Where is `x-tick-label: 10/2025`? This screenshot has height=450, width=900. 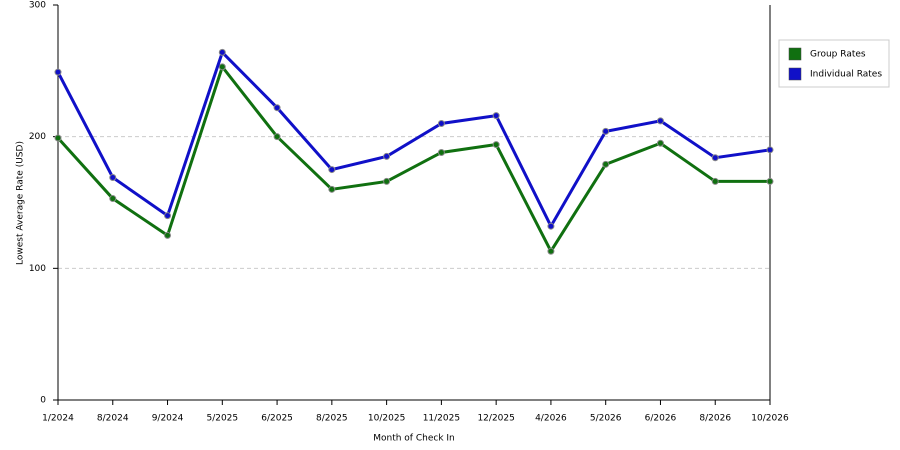
x-tick-label: 10/2025 is located at coordinates (386, 419).